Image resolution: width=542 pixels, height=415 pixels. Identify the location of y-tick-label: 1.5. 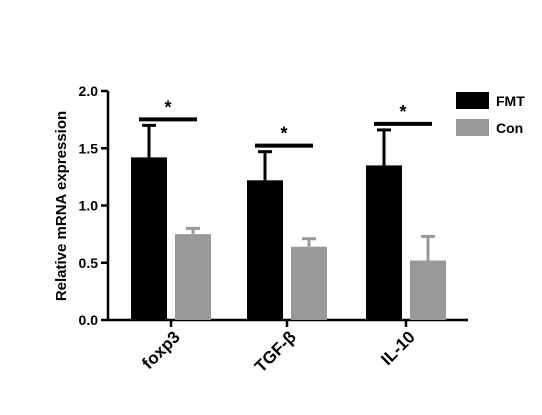
(89, 148).